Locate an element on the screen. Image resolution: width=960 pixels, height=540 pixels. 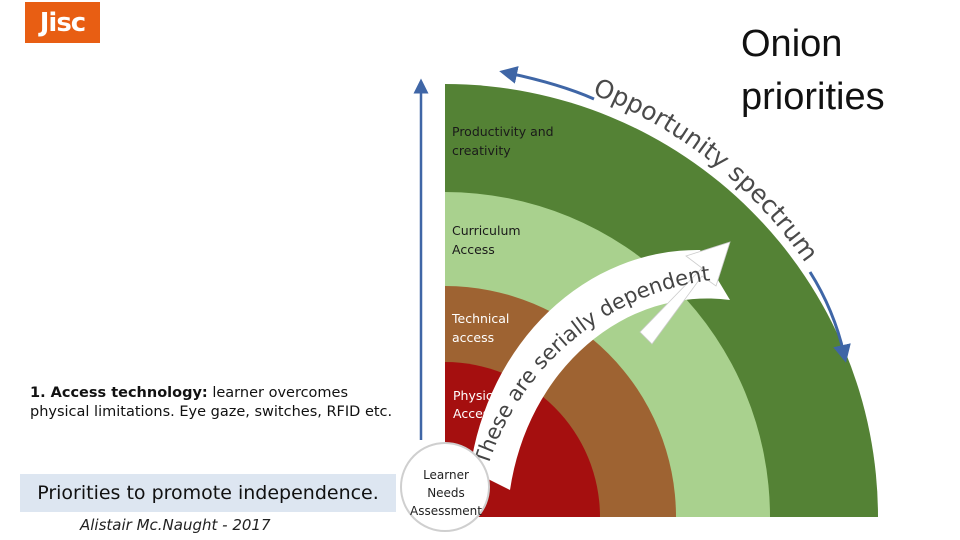
page-title: Onion priorities is located at coordinates (813, 71).